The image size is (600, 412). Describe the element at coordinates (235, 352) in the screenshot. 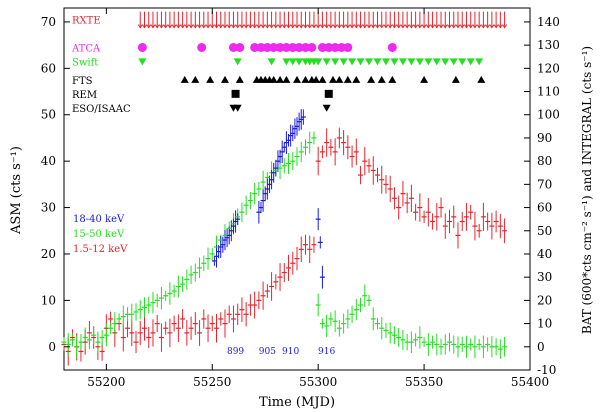

I see `integral-revolution-label: 899` at that location.